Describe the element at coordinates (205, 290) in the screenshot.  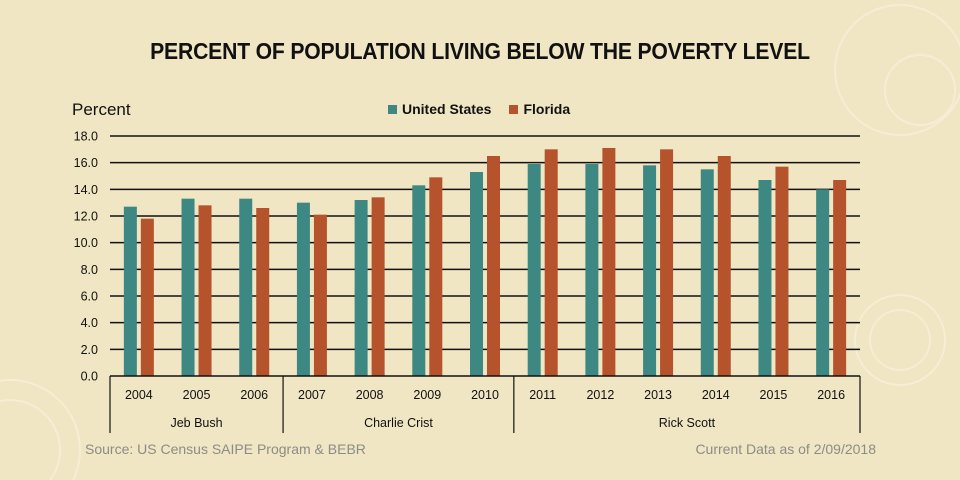
I see `bar-florida-2005` at that location.